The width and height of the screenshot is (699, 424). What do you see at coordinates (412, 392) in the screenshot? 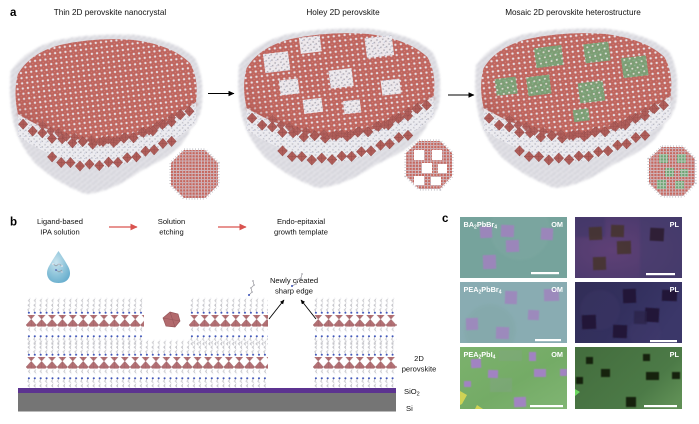
I see `svg-text: SiO2` at bounding box center [412, 392].